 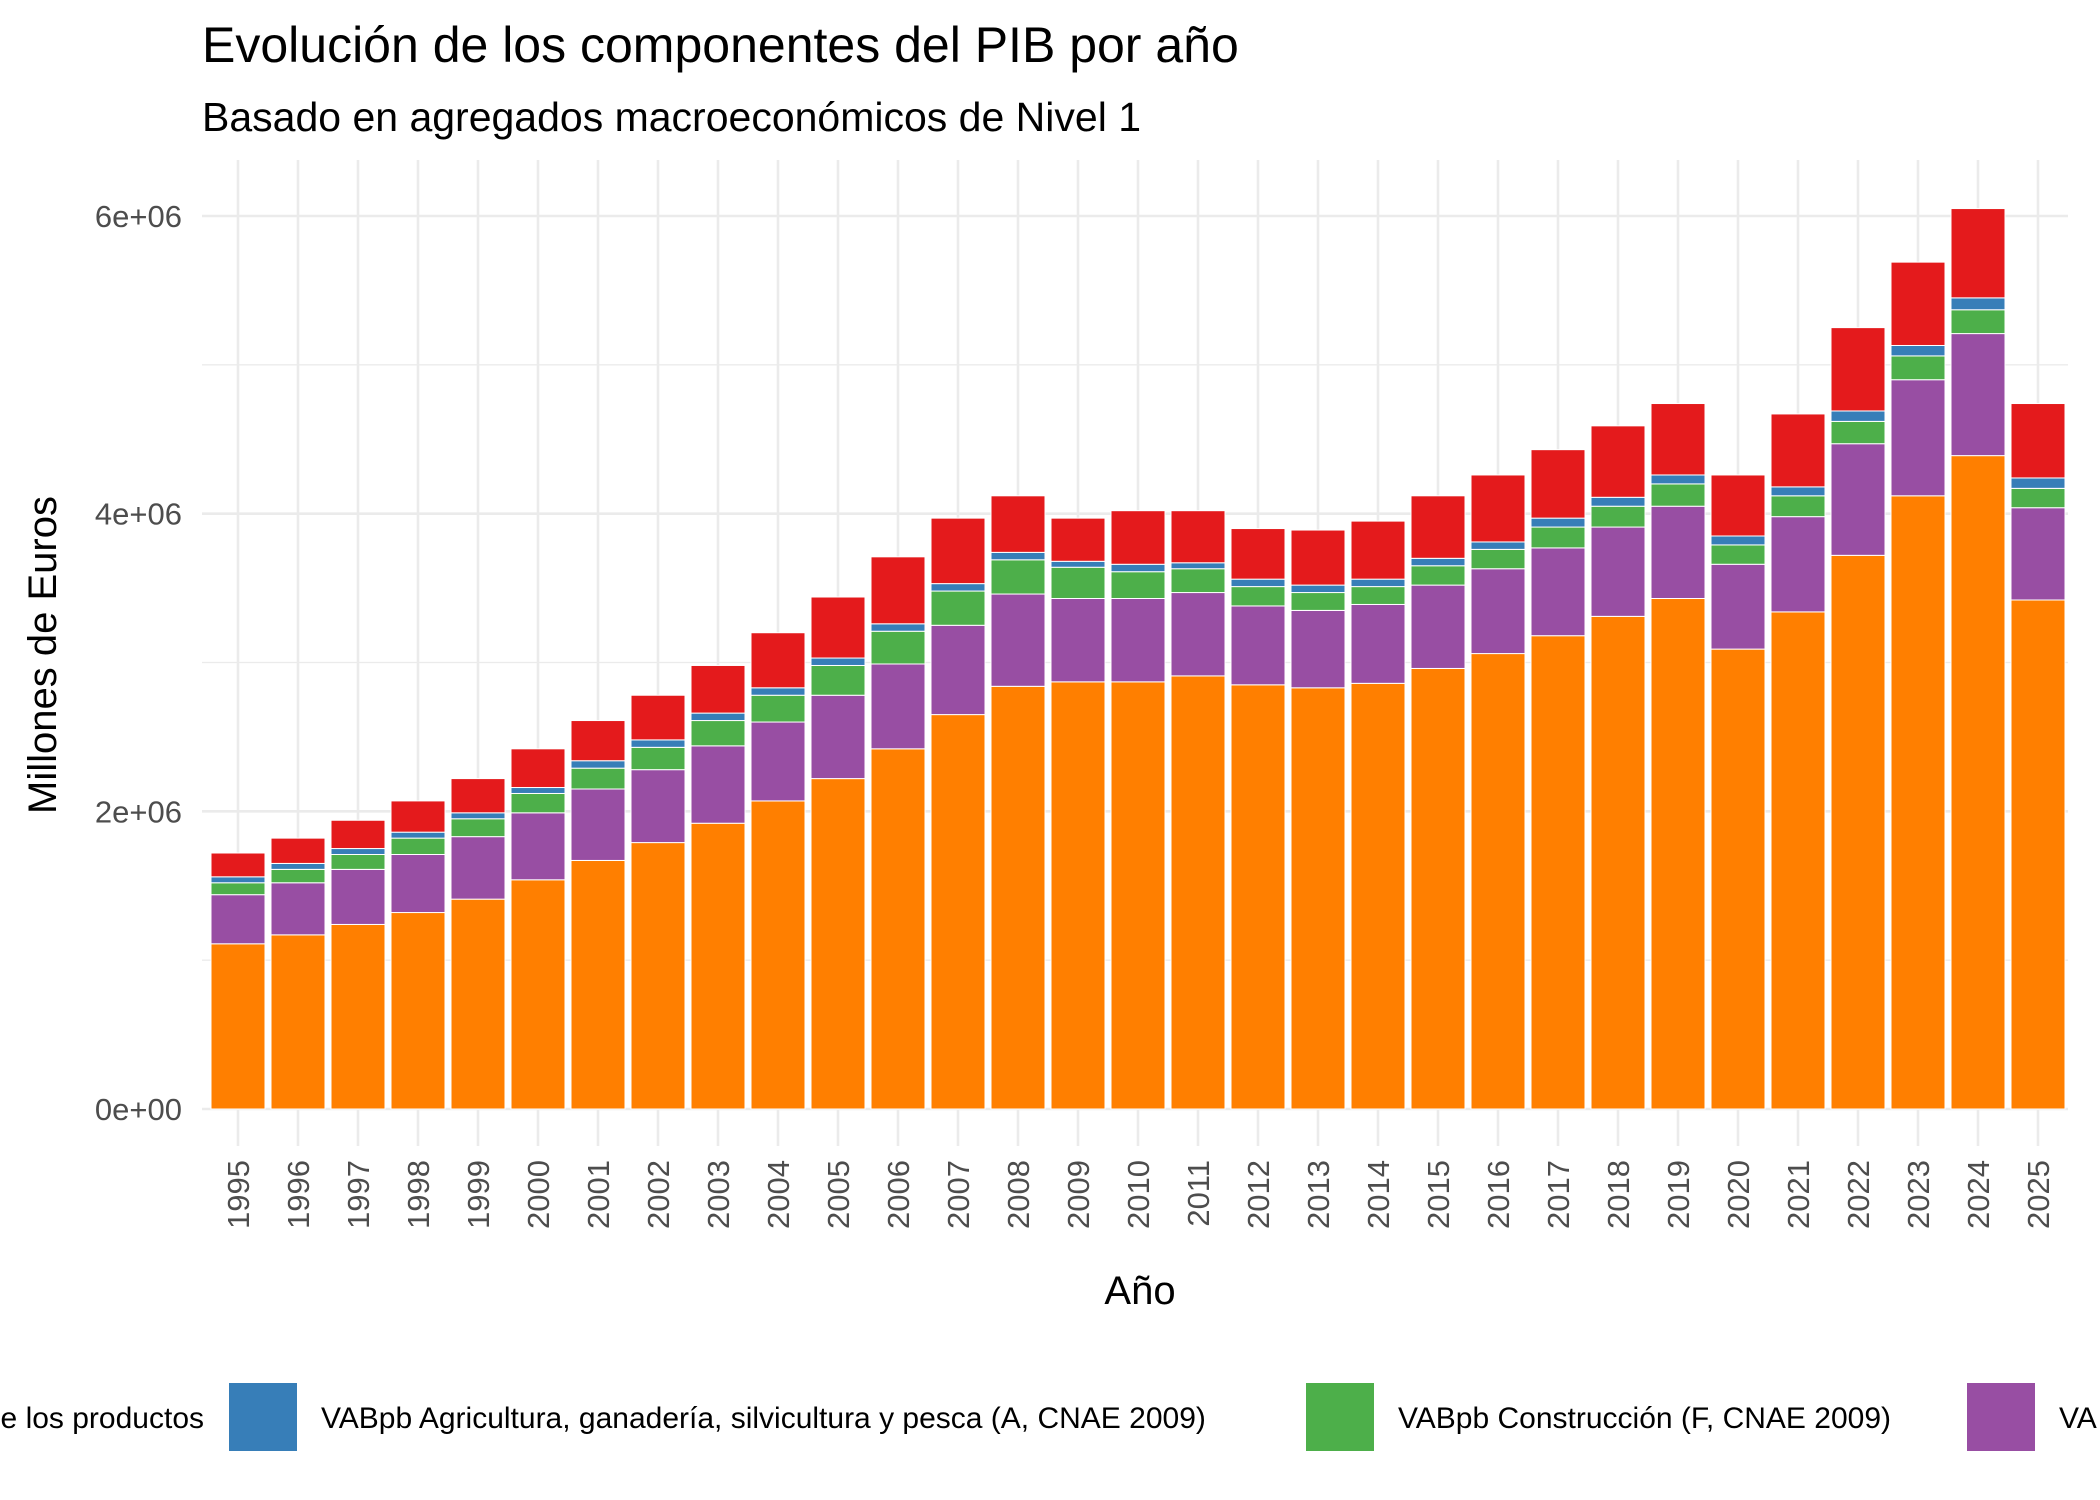 I want to click on x-tick-label: 2014, so click(x=1378, y=1194).